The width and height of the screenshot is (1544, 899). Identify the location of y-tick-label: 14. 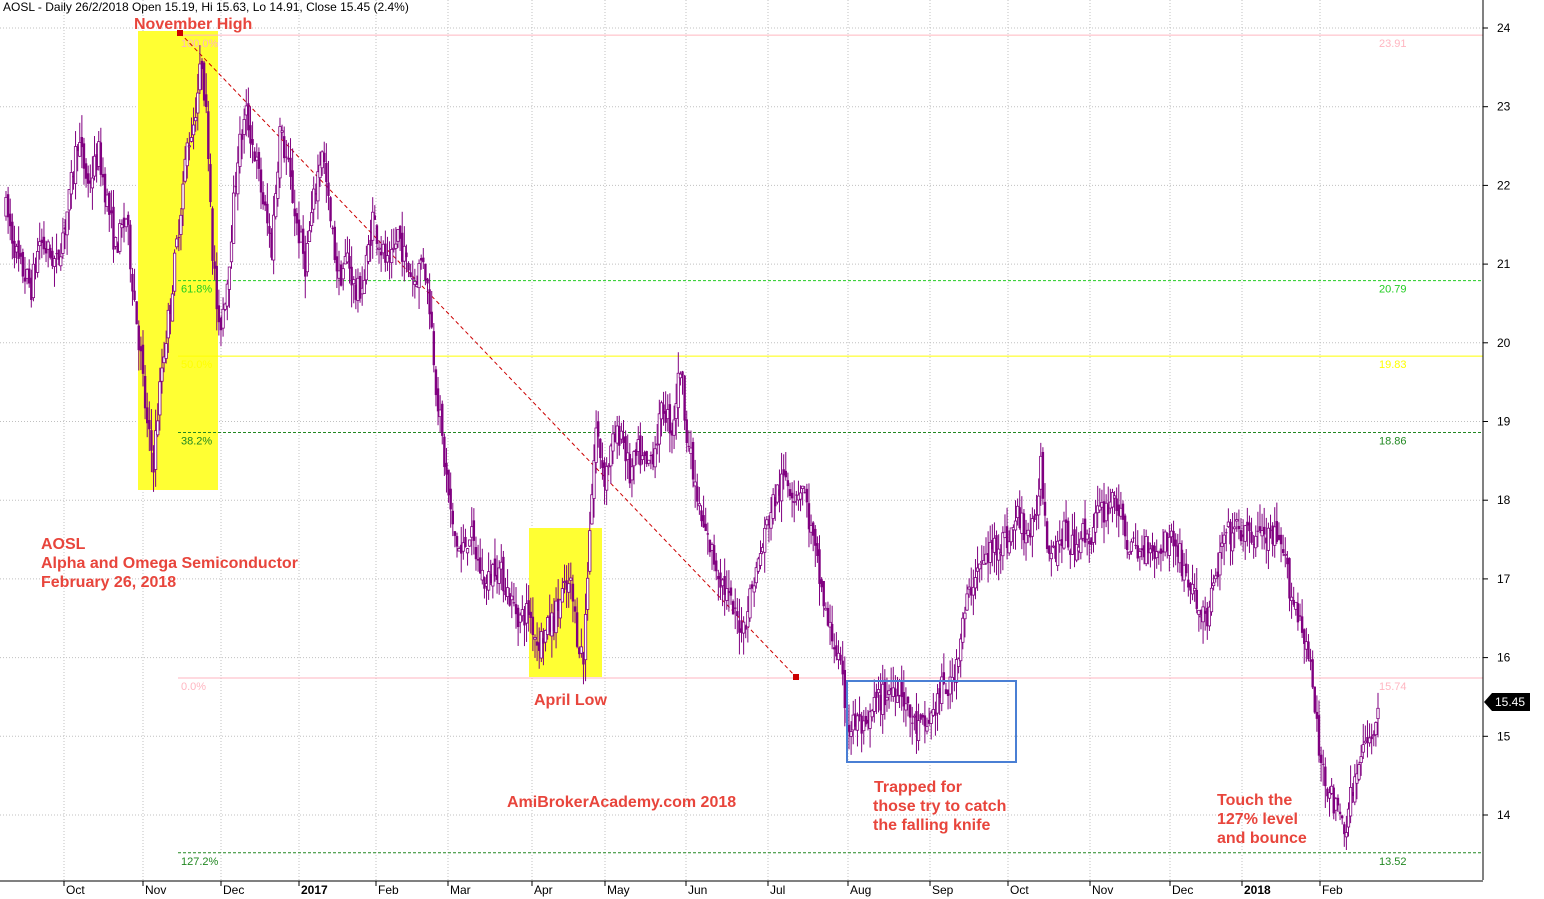
(1504, 815).